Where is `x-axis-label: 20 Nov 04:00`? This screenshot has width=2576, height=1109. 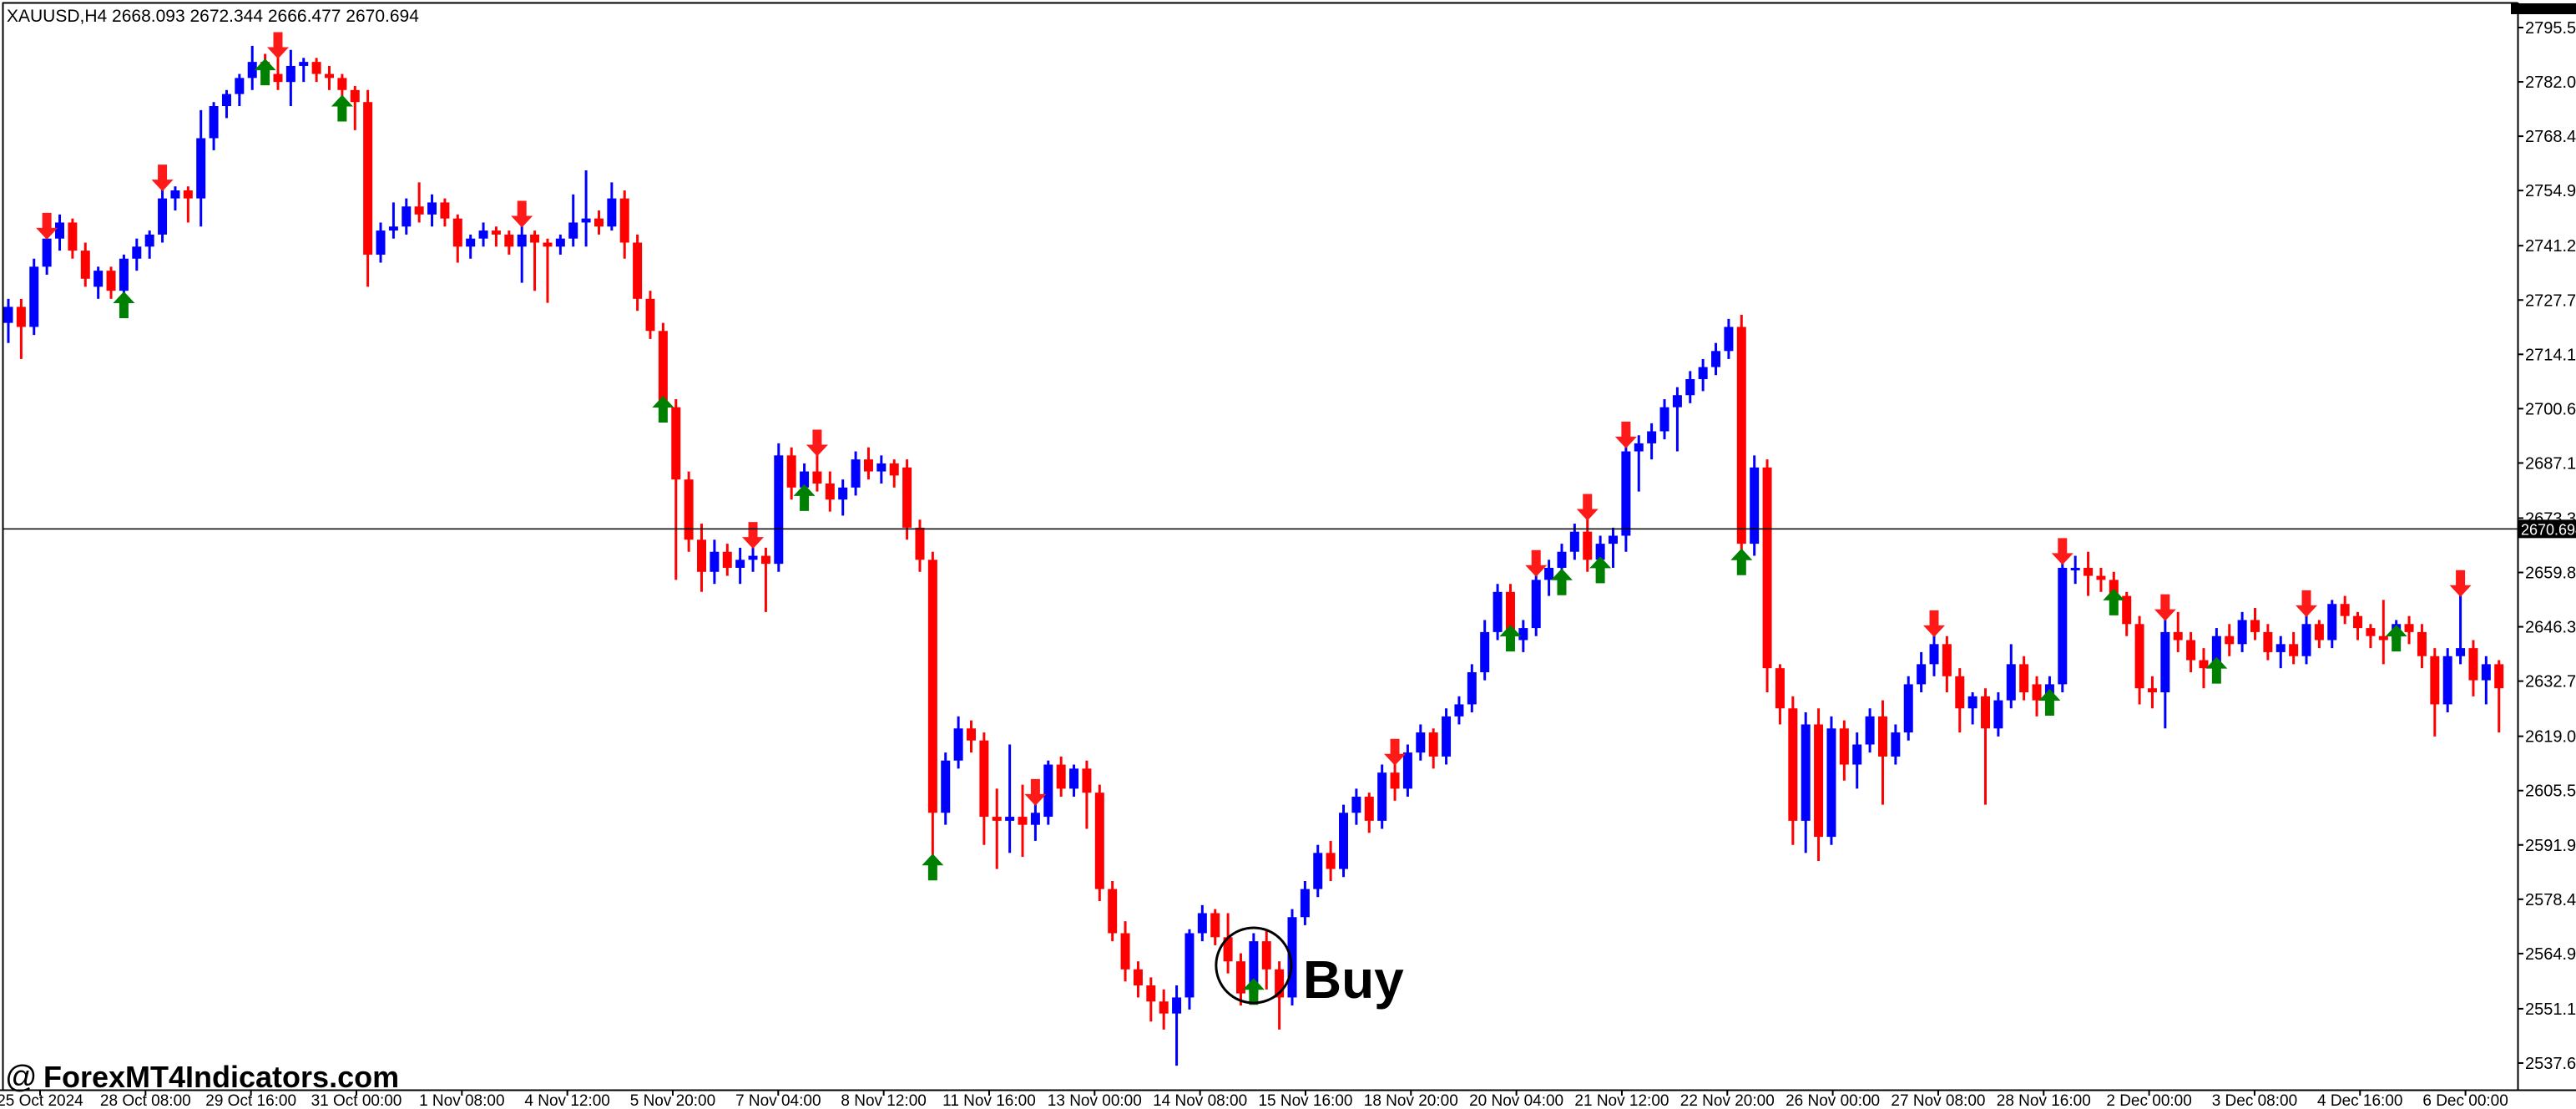 x-axis-label: 20 Nov 04:00 is located at coordinates (1516, 1100).